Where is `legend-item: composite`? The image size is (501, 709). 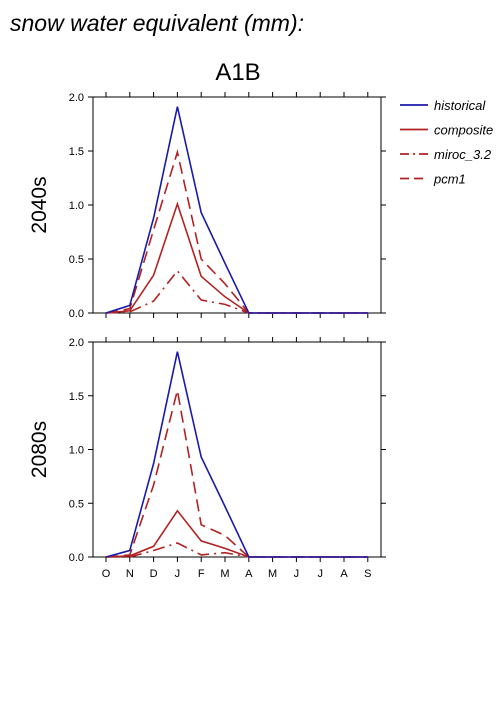
legend-item: composite is located at coordinates (446, 130).